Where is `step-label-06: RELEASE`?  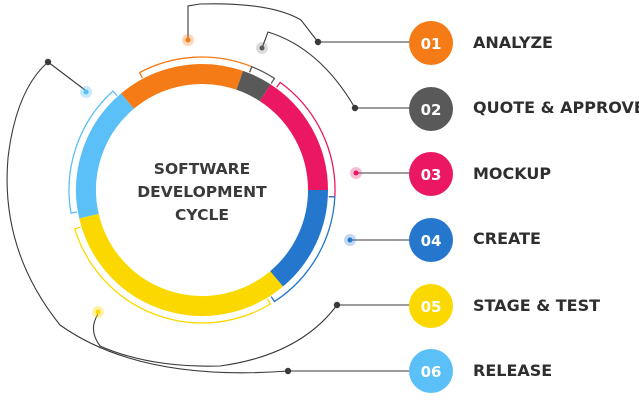
step-label-06: RELEASE is located at coordinates (512, 370).